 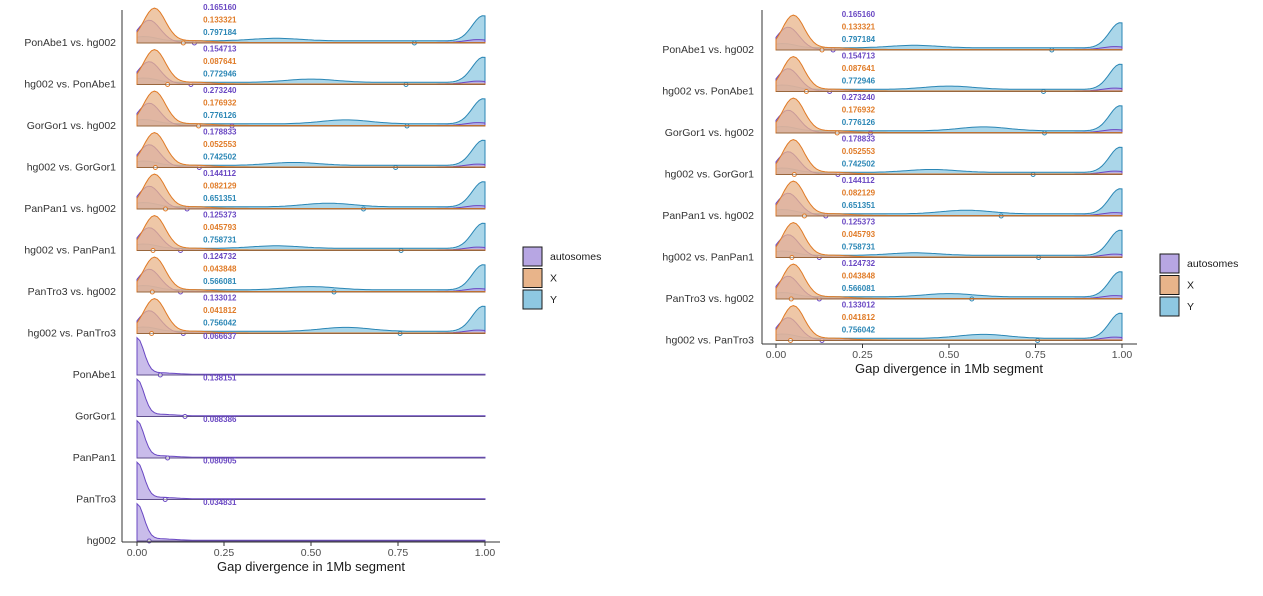 I want to click on row-label-gorgor1-vs-hg002: GorGor1 vs. hg002, so click(x=71, y=126).